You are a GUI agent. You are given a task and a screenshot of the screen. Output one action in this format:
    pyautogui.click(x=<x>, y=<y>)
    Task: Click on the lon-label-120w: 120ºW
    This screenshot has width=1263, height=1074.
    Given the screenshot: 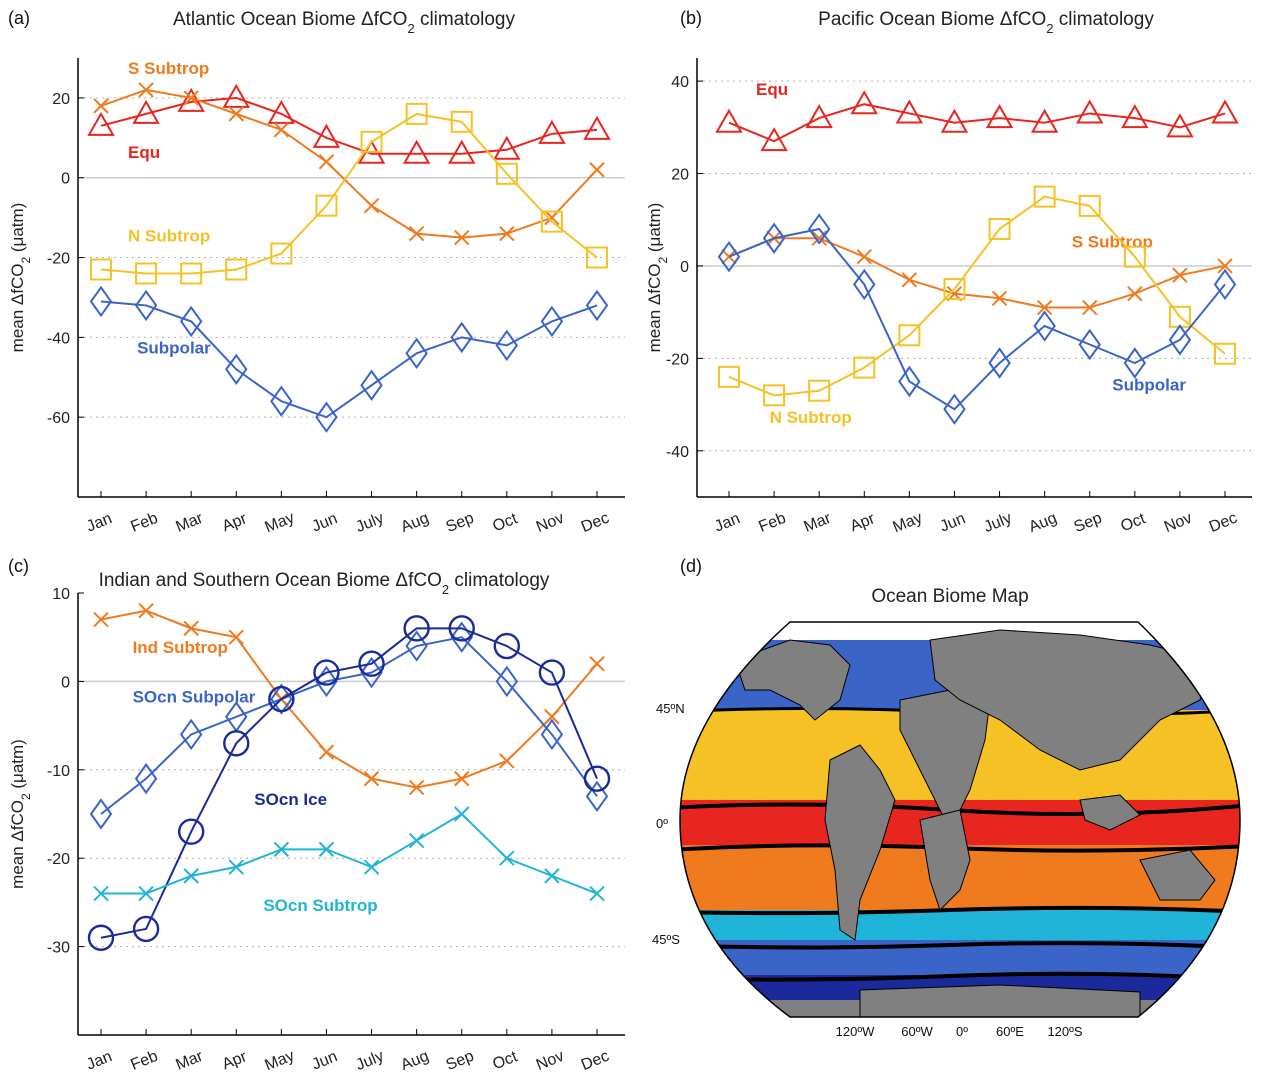 What is the action you would take?
    pyautogui.click(x=855, y=1031)
    